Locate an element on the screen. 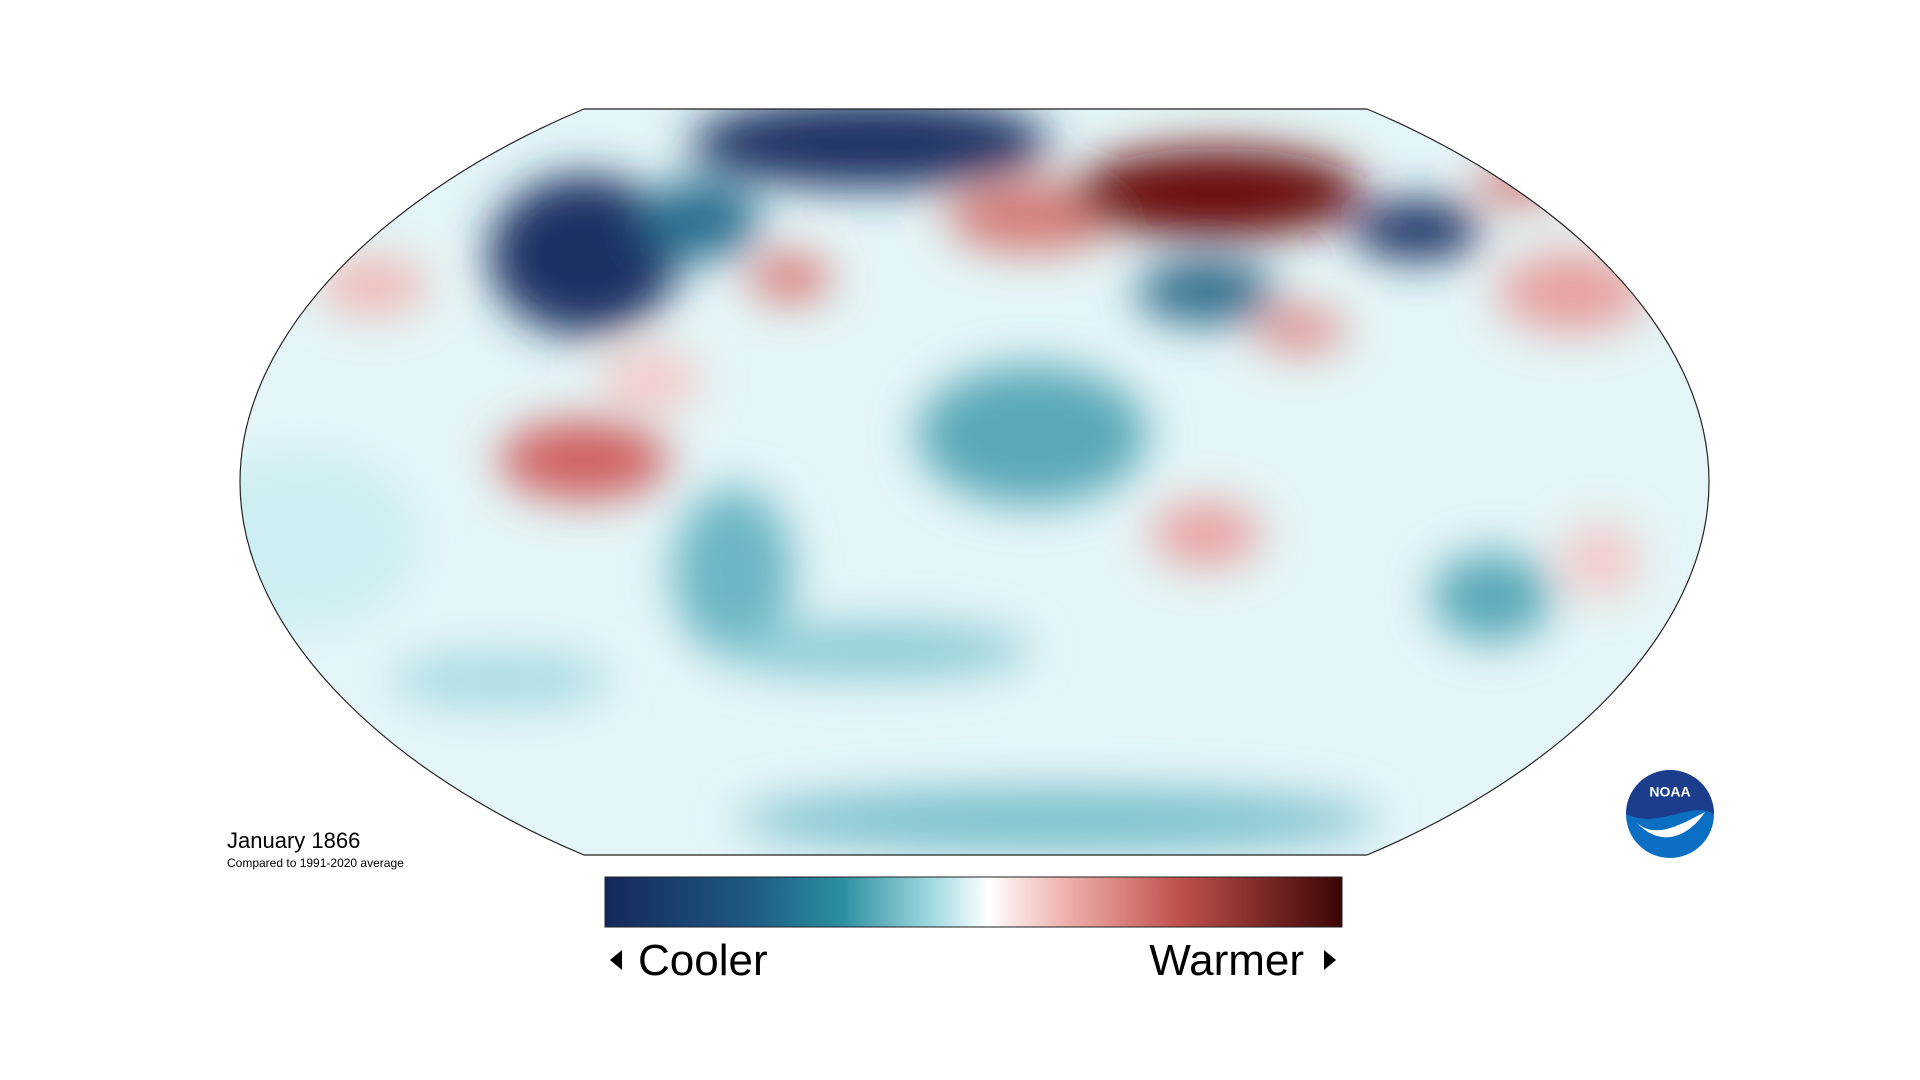 The width and height of the screenshot is (1920, 1080). map-subtitle: Compared to 1991-2020 average is located at coordinates (315, 863).